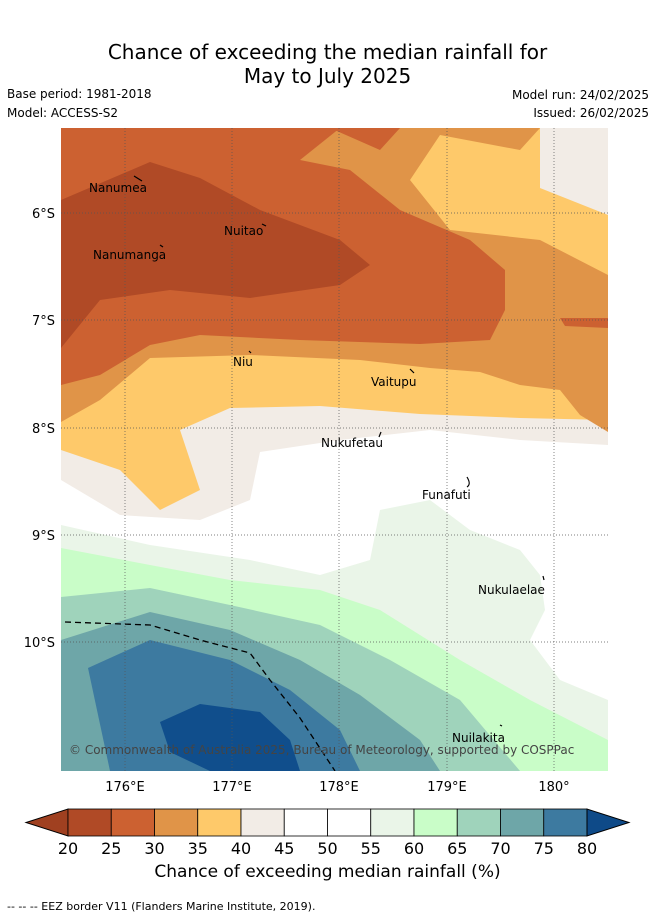 The width and height of the screenshot is (655, 919). I want to click on colorbar-tick-label: 55, so click(371, 848).